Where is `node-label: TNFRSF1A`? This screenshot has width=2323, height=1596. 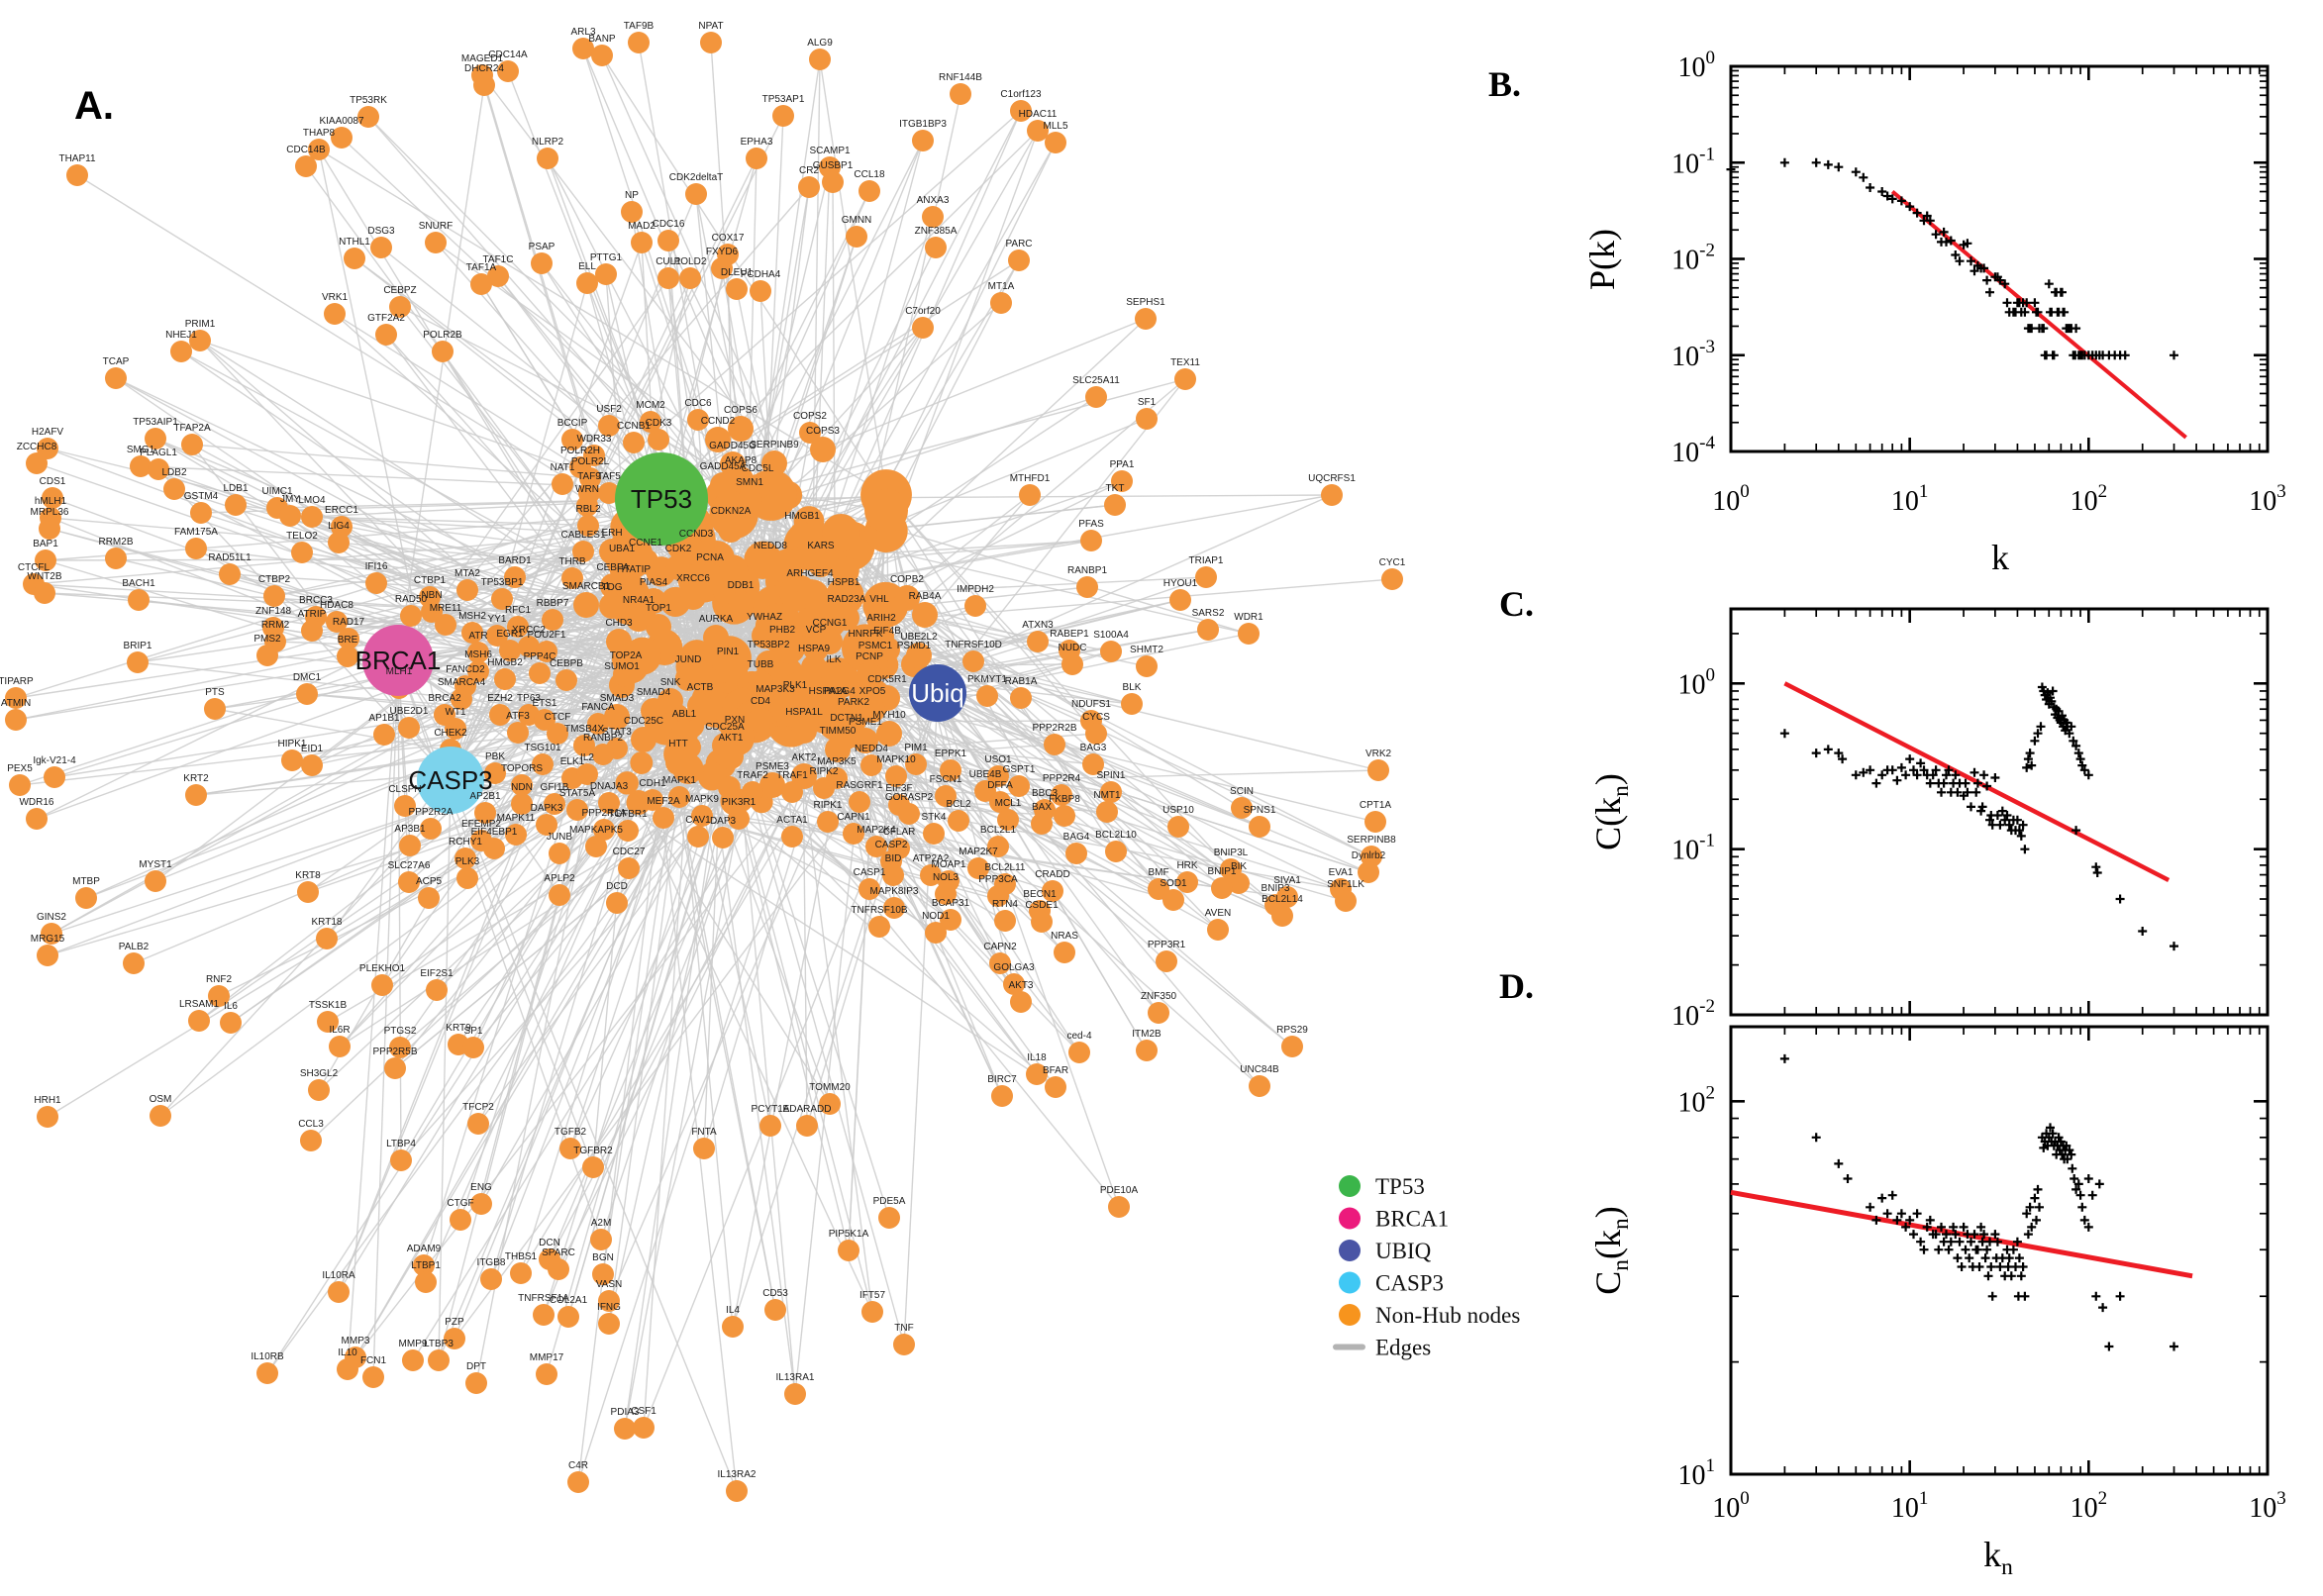
node-label: TNFRSF1A is located at coordinates (543, 1298).